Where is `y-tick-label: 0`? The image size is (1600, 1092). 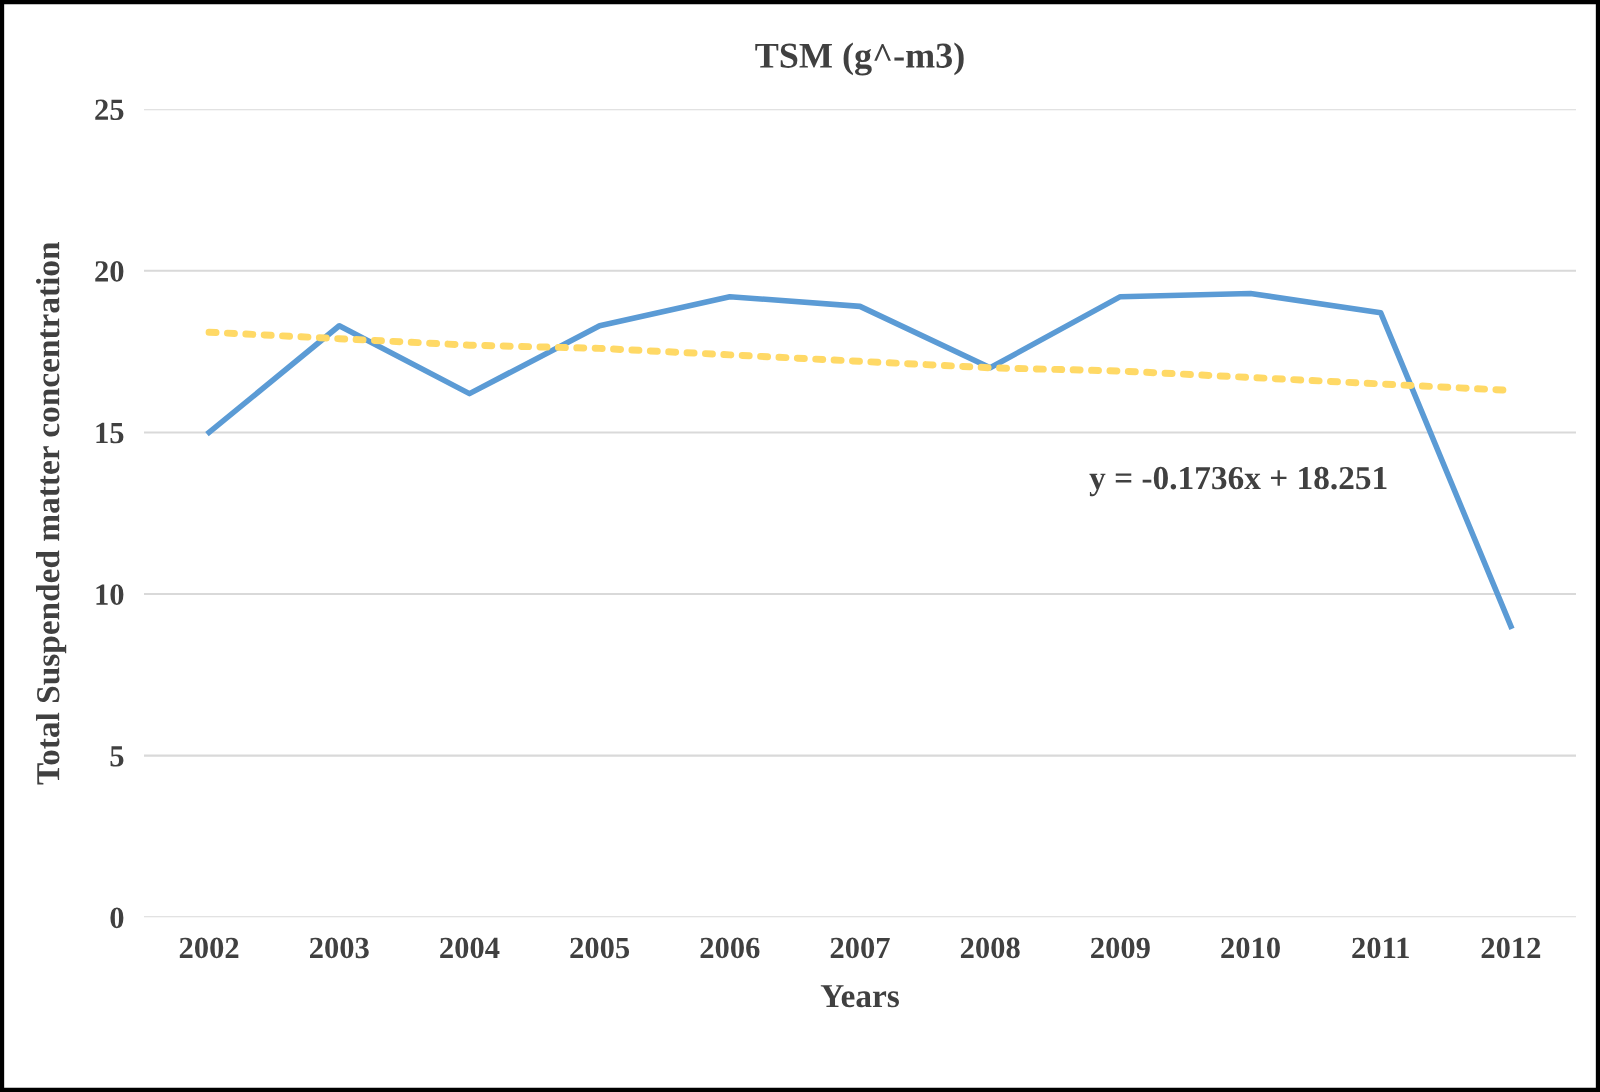
y-tick-label: 0 is located at coordinates (117, 918).